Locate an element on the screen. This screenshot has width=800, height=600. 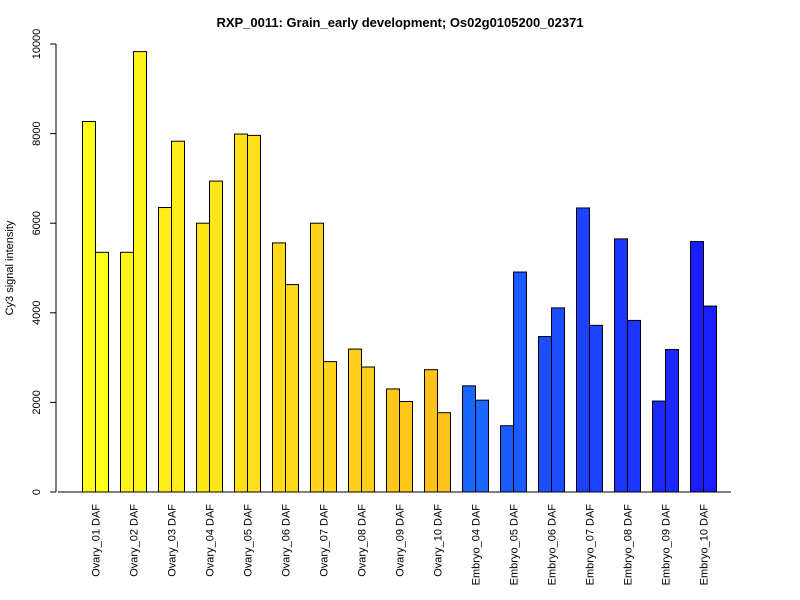
x-category-label: Ovary_04 DAF is located at coordinates (211, 540).